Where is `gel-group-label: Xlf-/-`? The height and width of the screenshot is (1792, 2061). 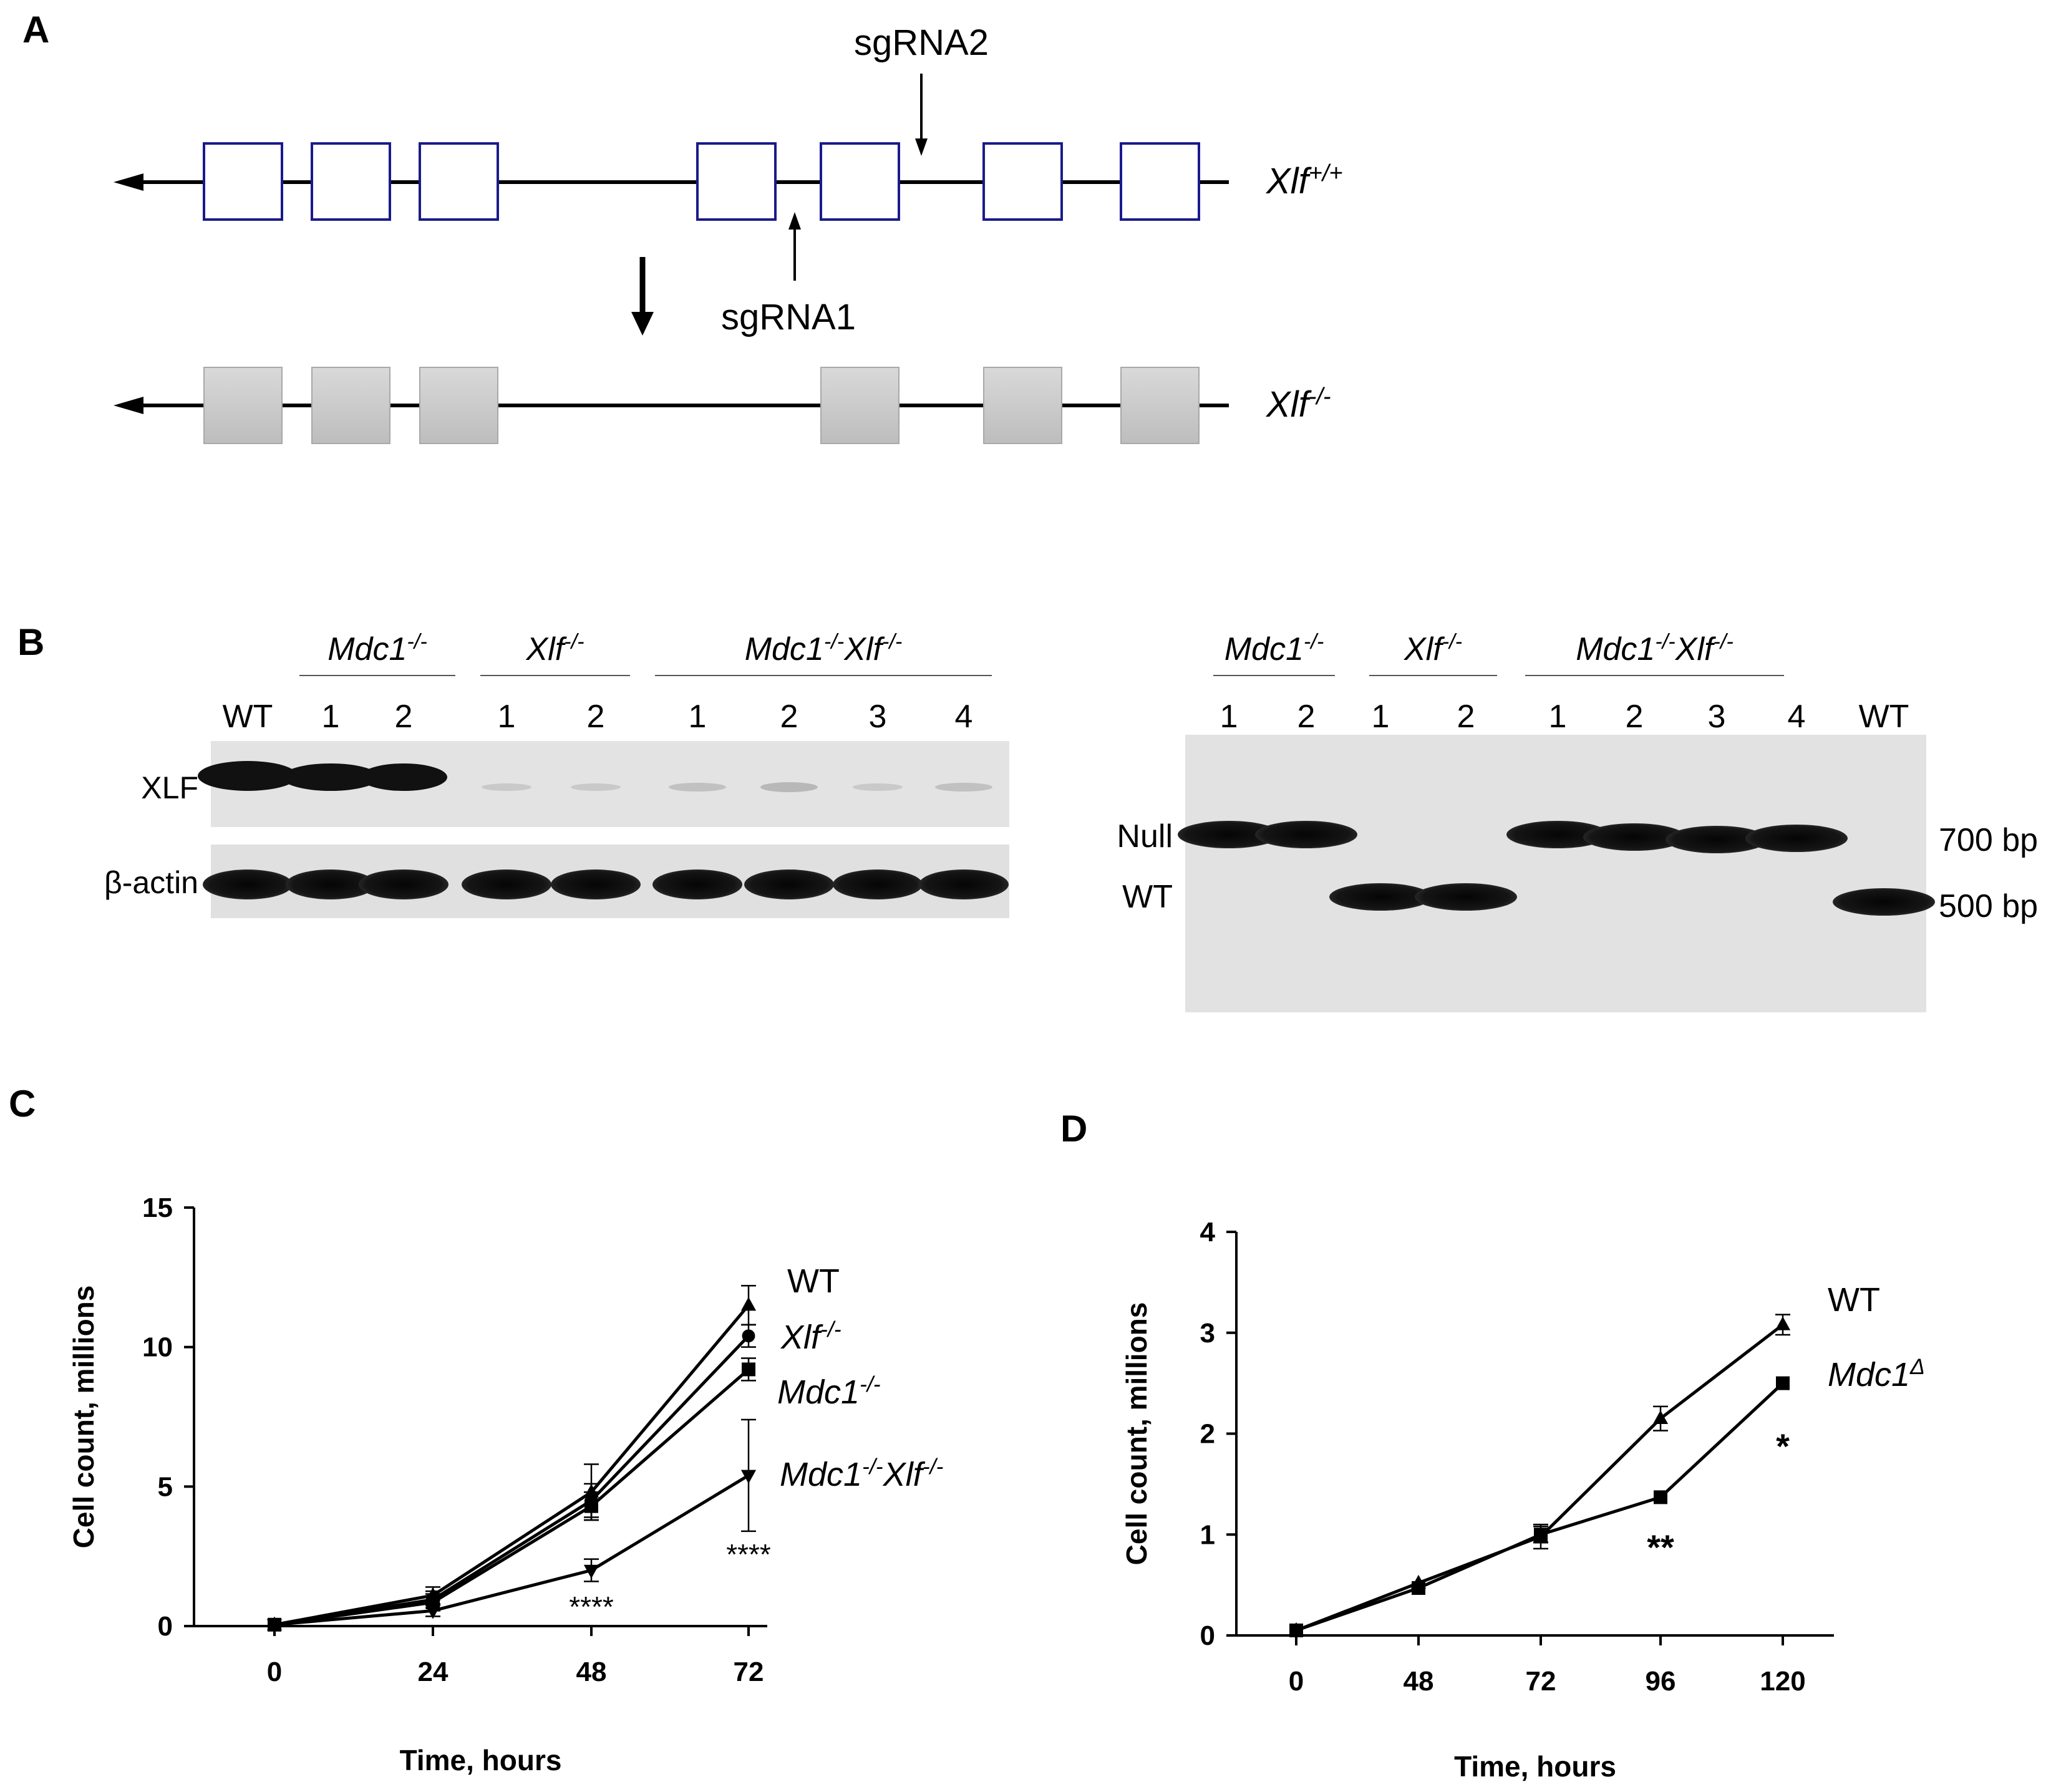 gel-group-label: Xlf-/- is located at coordinates (1433, 648).